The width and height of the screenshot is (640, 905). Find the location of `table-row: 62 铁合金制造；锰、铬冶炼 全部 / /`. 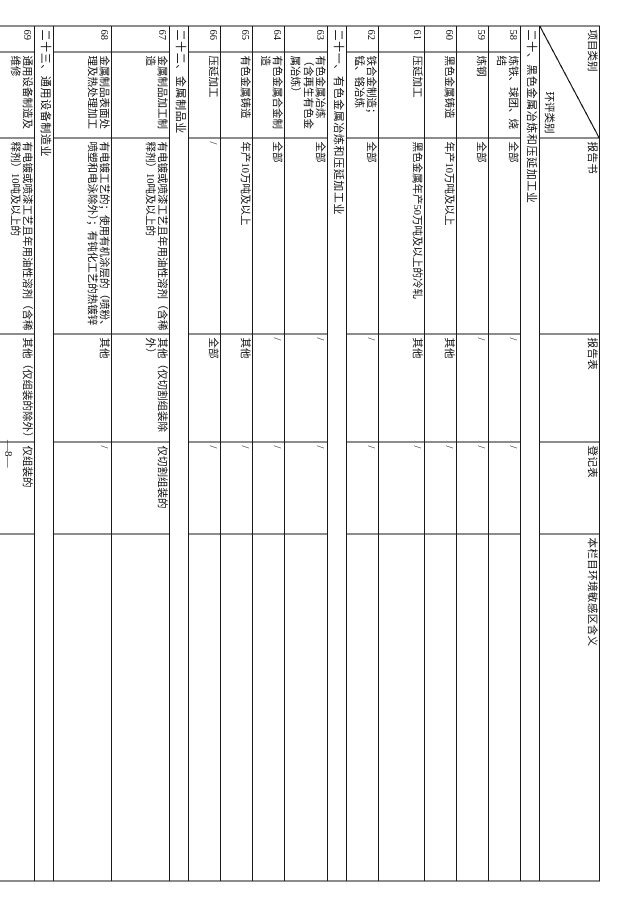

table-row: 62 铁合金制造；锰、铬冶炼 全部 / / is located at coordinates (362, 453).